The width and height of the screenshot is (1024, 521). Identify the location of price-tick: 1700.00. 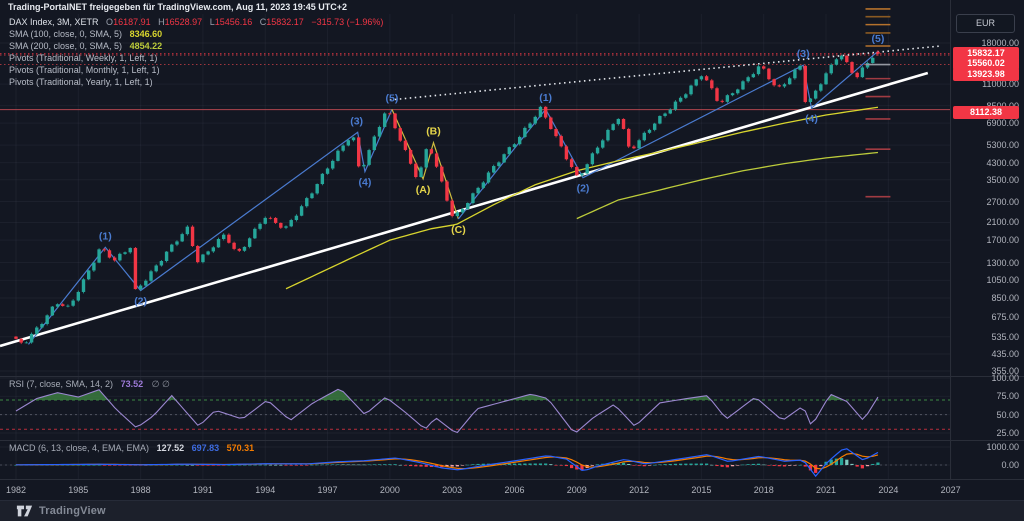
(1002, 240).